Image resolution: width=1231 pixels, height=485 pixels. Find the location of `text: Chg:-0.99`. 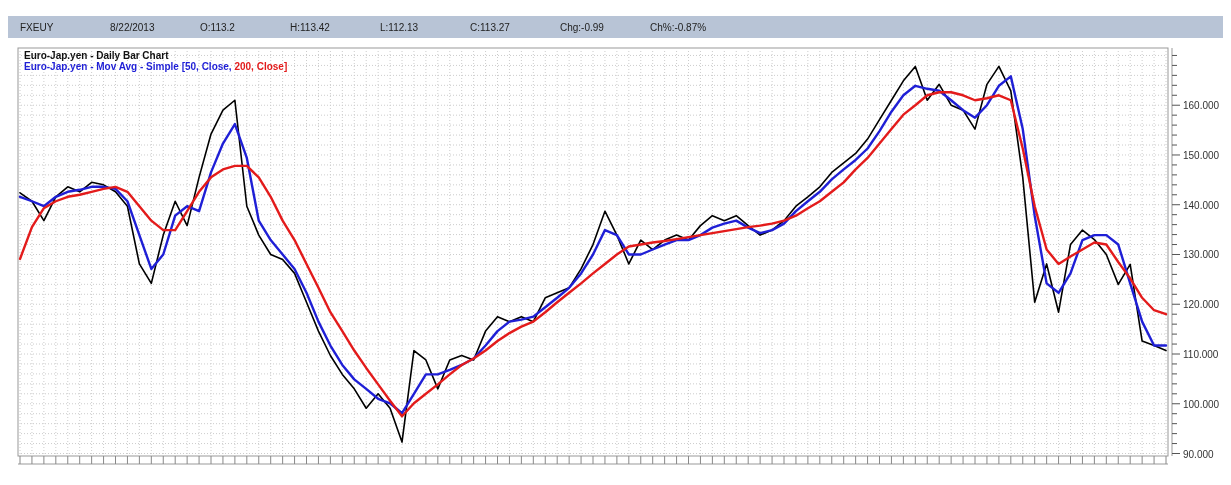

text: Chg:-0.99 is located at coordinates (582, 27).